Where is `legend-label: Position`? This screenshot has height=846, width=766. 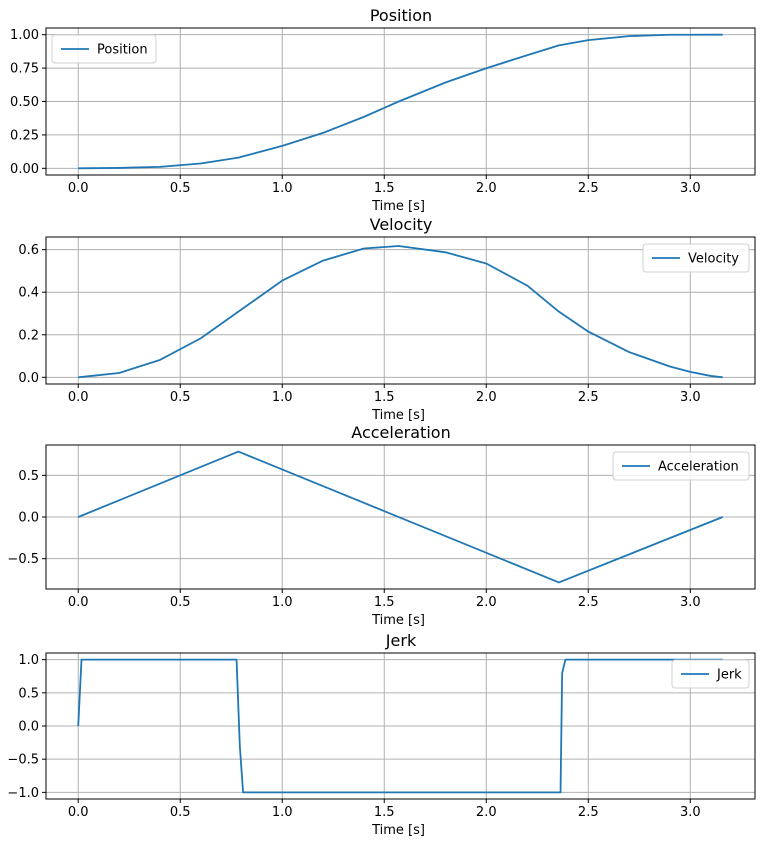
legend-label: Position is located at coordinates (122, 50).